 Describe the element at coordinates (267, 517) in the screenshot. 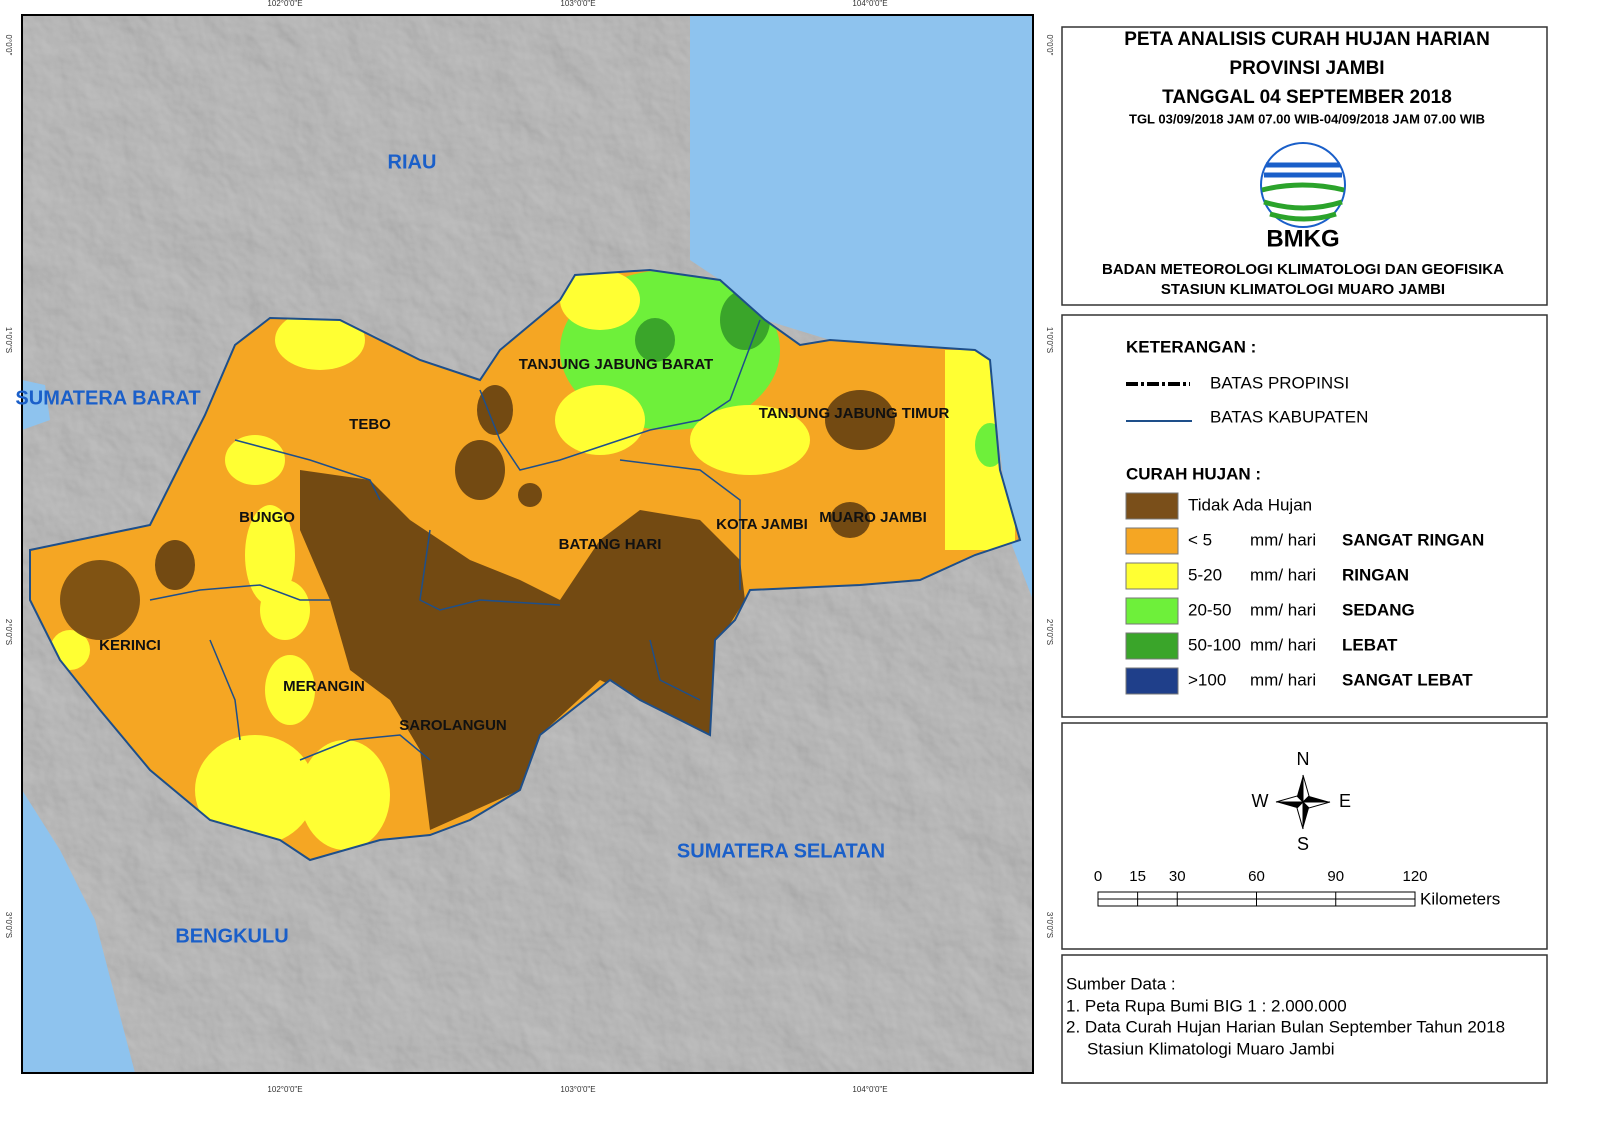

I see `regency-label: BUNGO` at that location.